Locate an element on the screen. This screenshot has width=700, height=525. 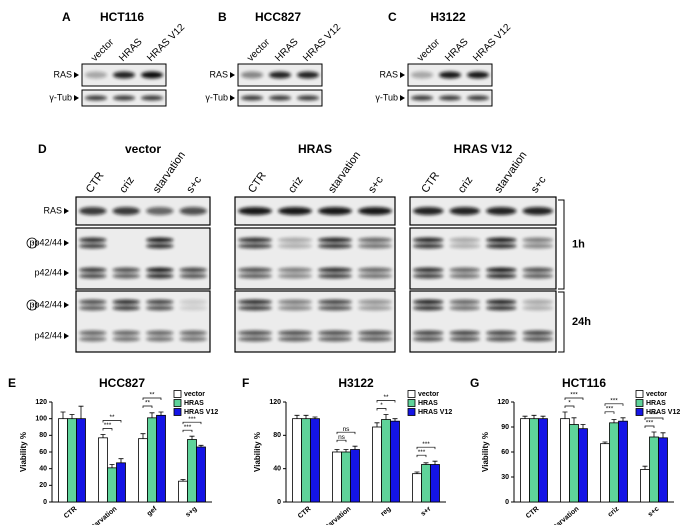
panel-letter: A is located at coordinates (66, 17).